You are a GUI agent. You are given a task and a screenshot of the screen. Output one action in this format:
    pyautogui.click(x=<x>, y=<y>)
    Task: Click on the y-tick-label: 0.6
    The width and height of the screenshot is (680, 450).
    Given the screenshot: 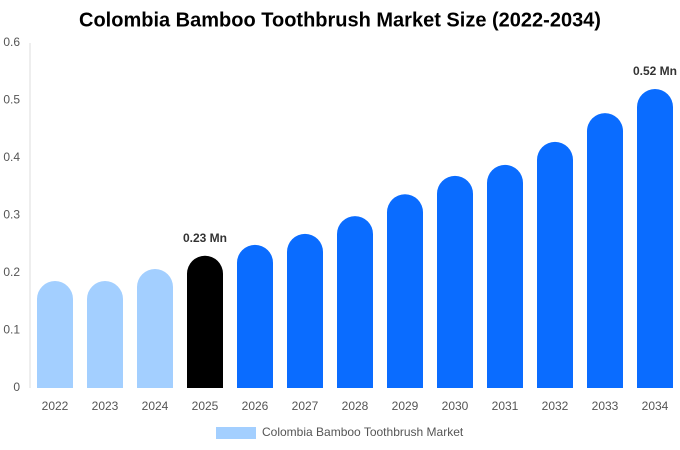 What is the action you would take?
    pyautogui.click(x=11, y=42)
    